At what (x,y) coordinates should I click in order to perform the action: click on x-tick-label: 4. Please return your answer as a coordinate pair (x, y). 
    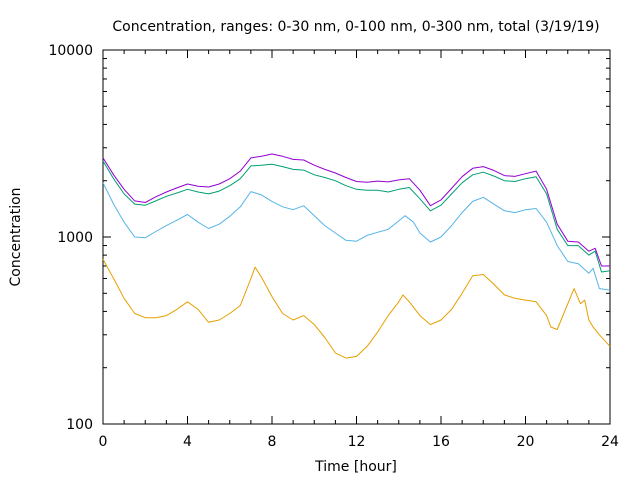
    Looking at the image, I should click on (187, 442).